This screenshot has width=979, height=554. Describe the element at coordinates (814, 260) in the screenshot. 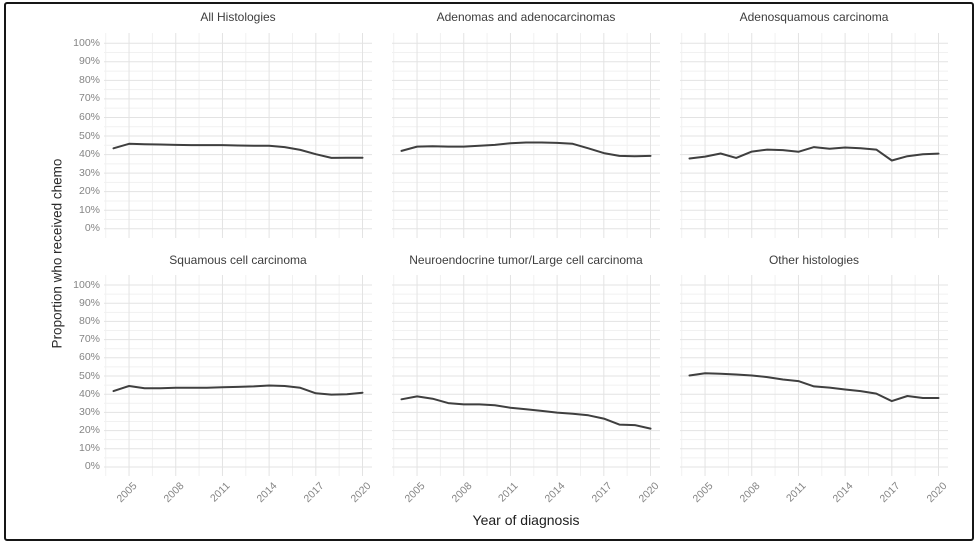

I see `facet-title-other: Other histologies` at that location.